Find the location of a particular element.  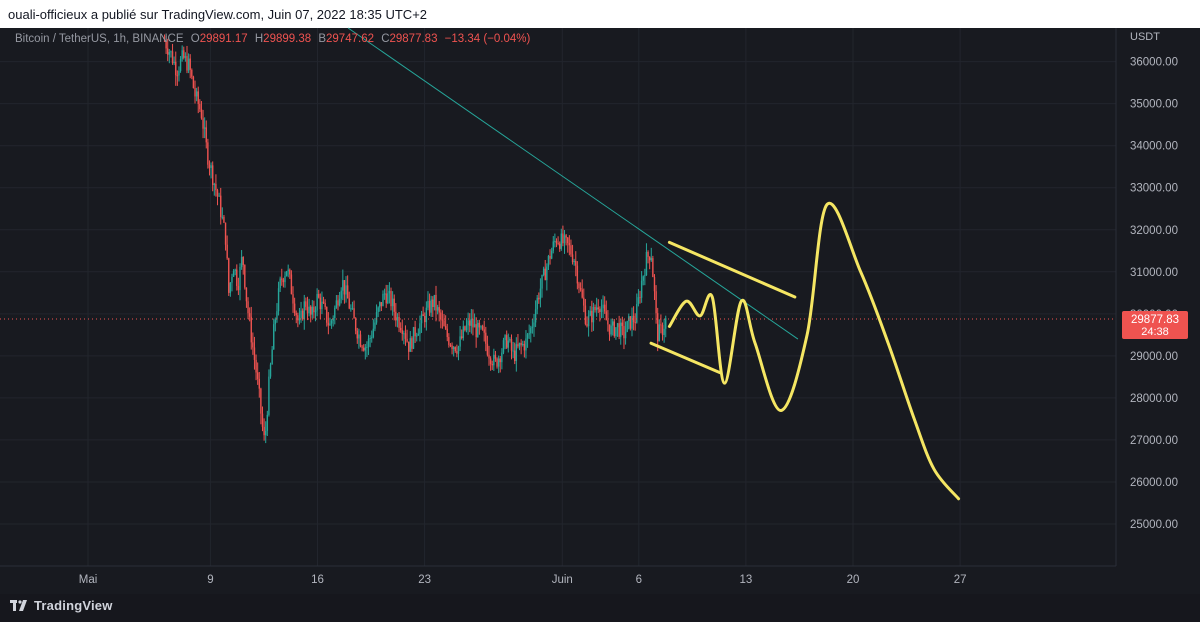

price-tick-label: 25000.00 is located at coordinates (1154, 525).